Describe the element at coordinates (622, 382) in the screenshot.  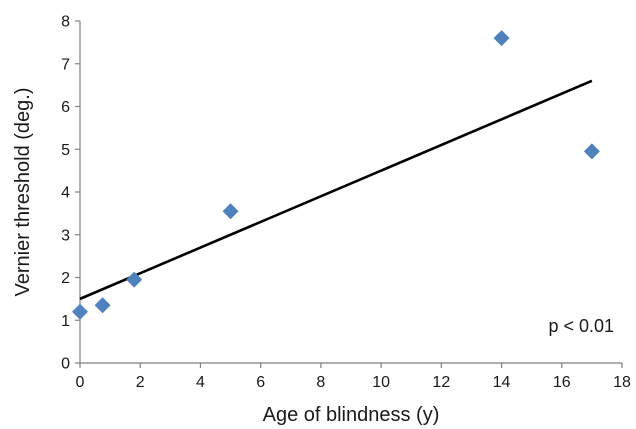
I see `x-tick-label: 18` at that location.